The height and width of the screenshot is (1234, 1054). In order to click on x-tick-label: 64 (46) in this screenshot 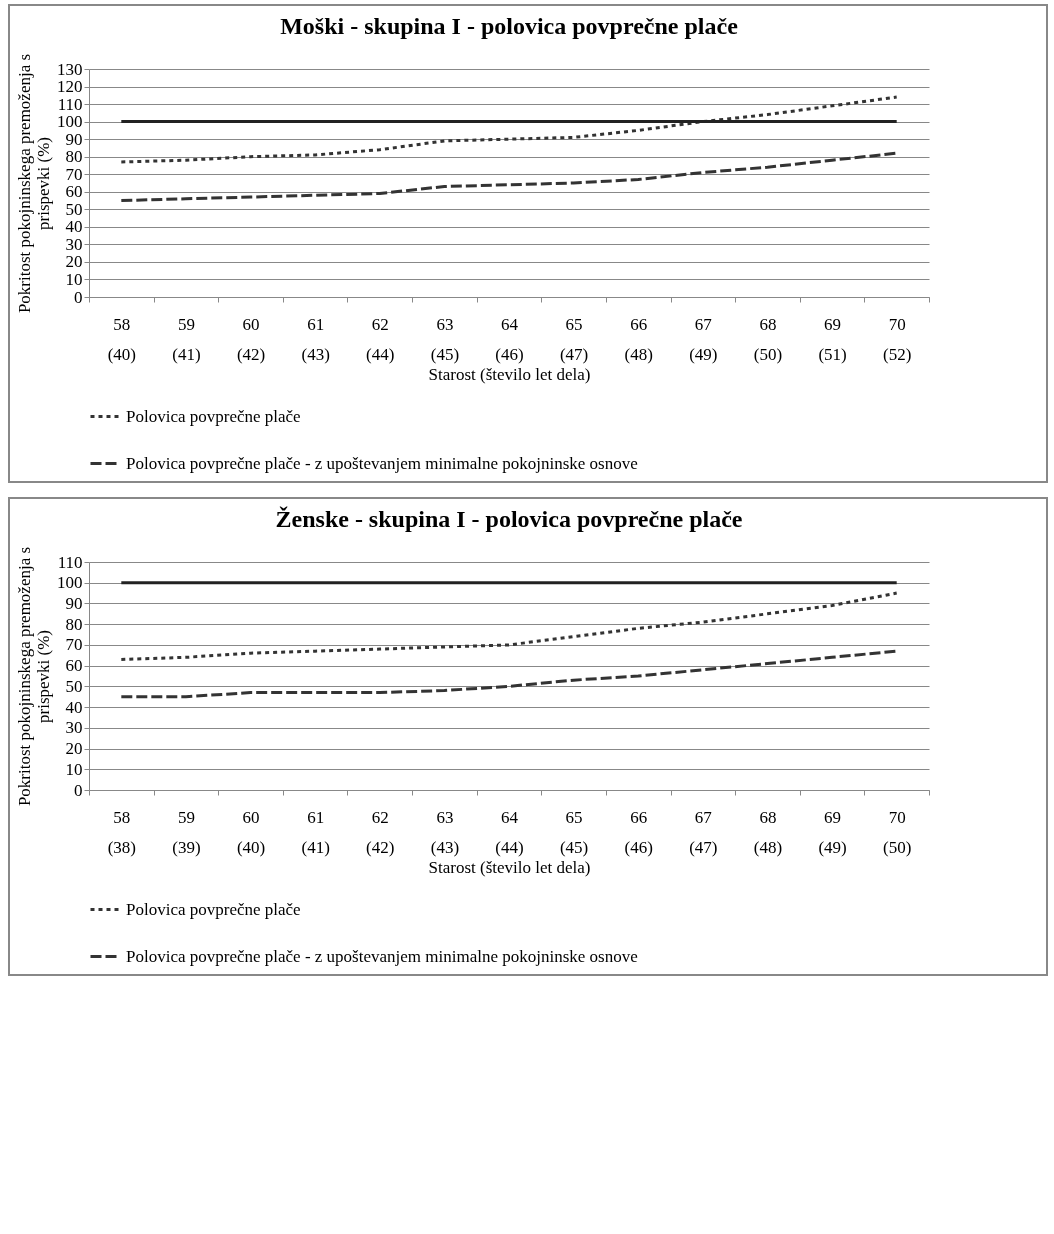, I will do `click(509, 339)`.